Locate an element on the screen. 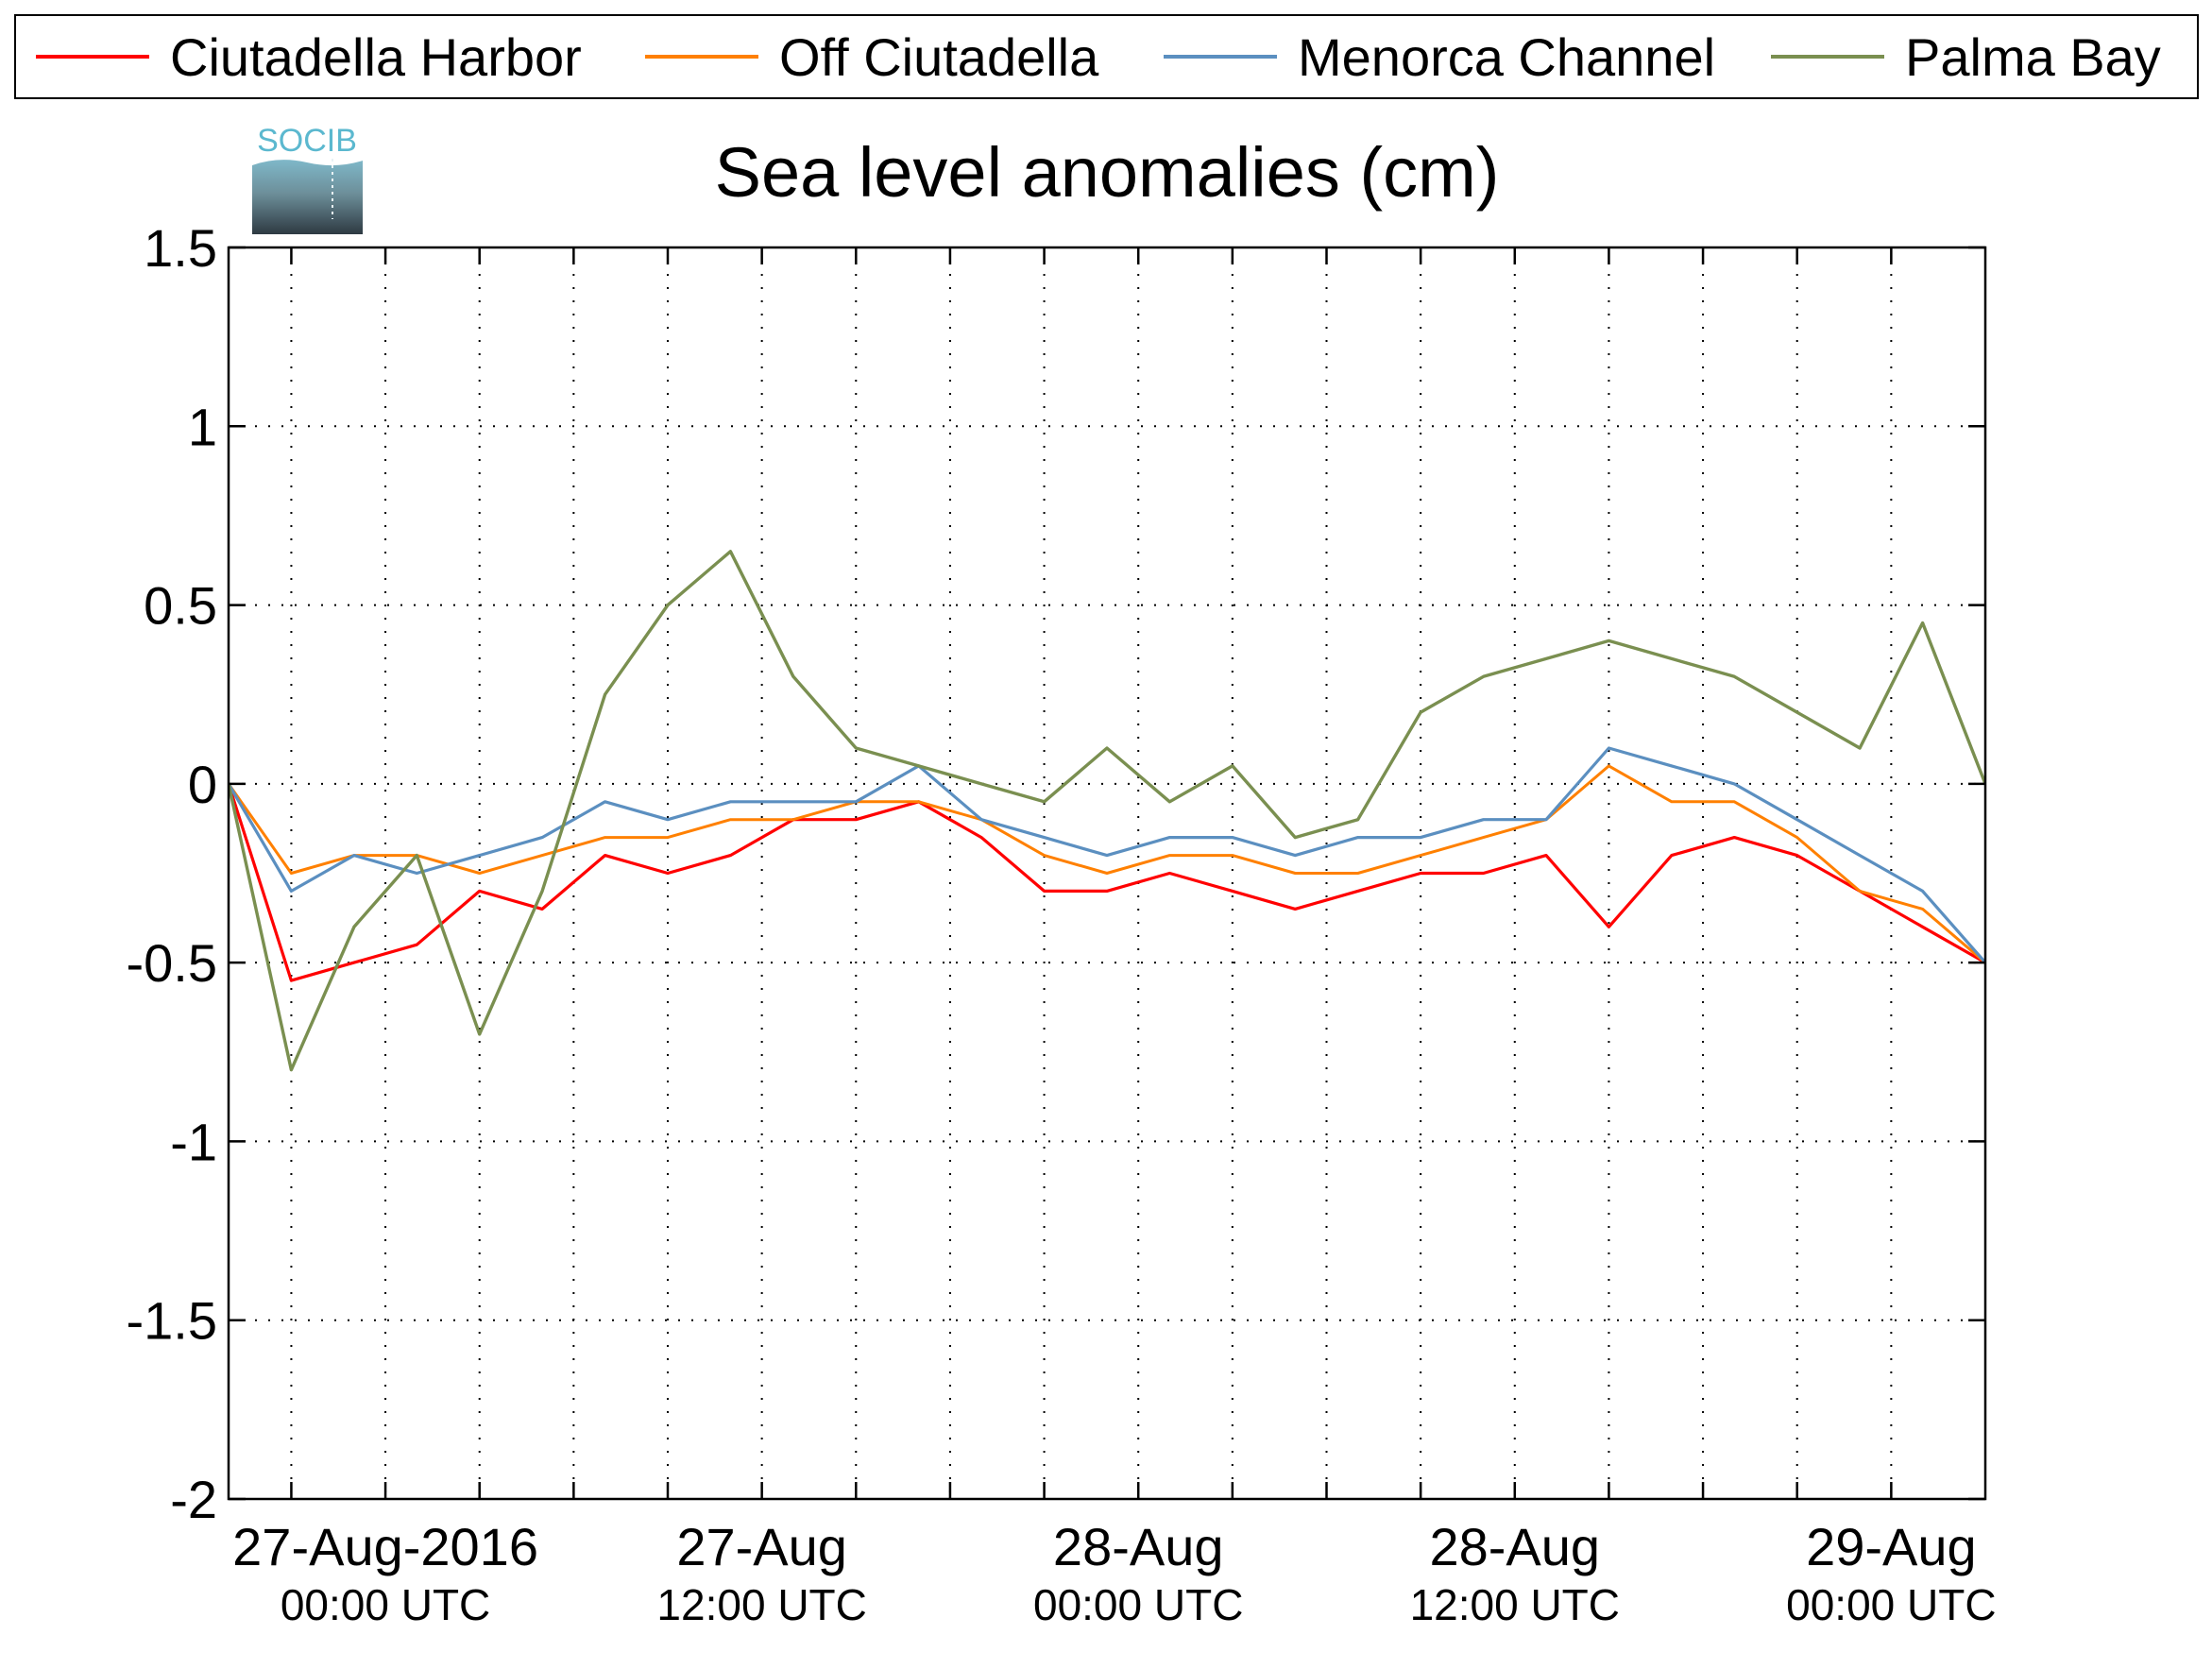 This screenshot has width=2212, height=1669. y-tick-label: -0.5 is located at coordinates (172, 963).